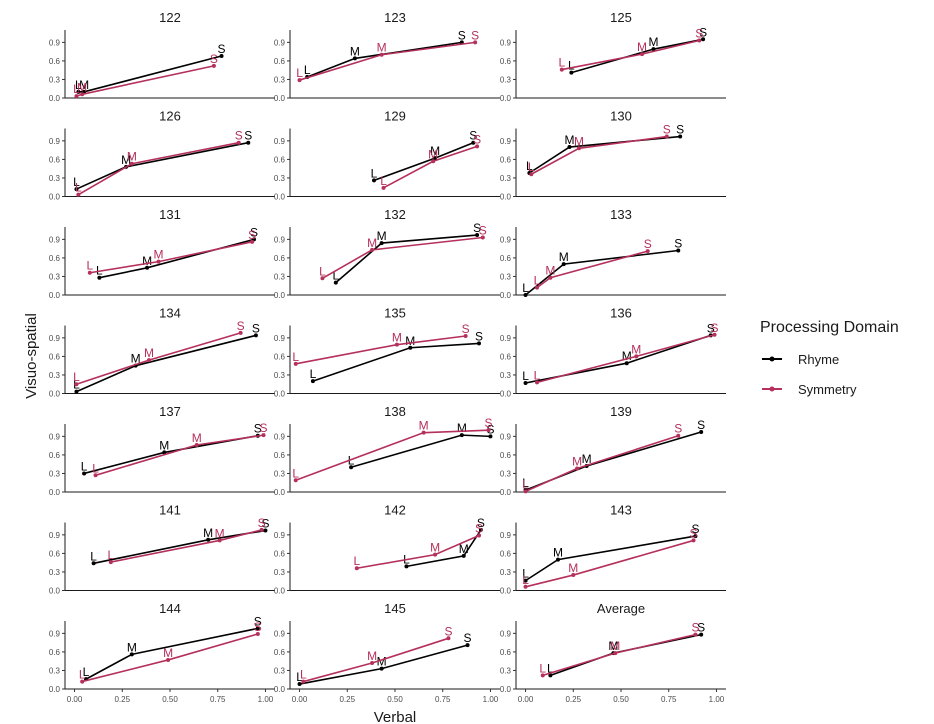 The width and height of the screenshot is (934, 724). I want to click on facet-panel: 126 0.0 0.3 0.6 0.9 L M S L M S, so click(162, 155).